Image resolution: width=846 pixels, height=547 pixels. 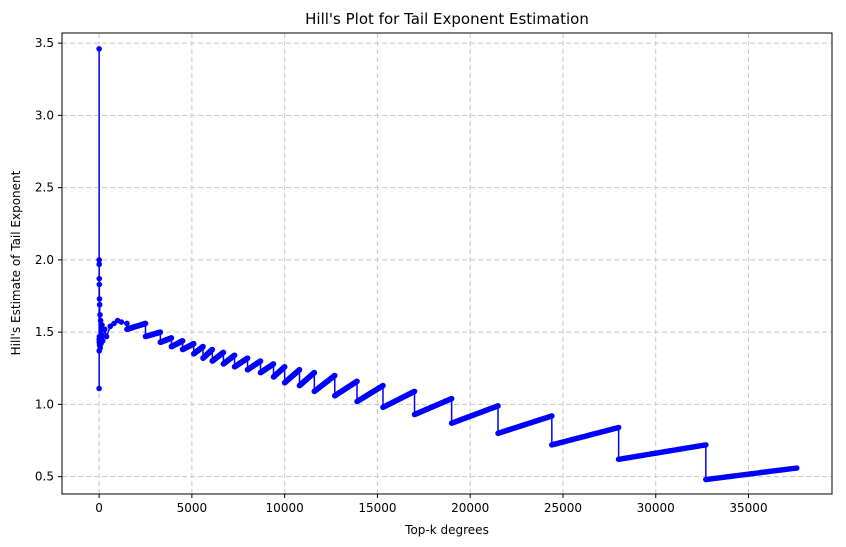 I want to click on y-tick-label: 0.5, so click(x=44, y=477).